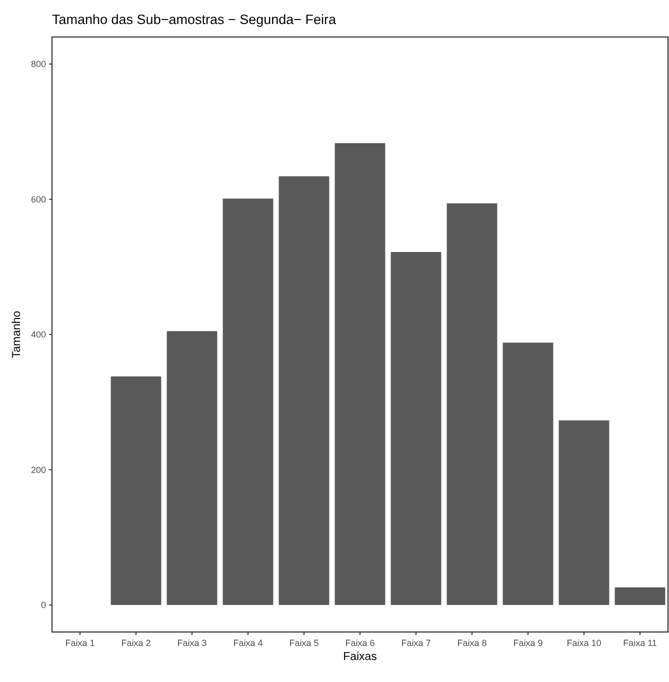 This screenshot has height=682, width=669. What do you see at coordinates (528, 643) in the screenshot?
I see `x-tick-label: Faixa 9` at bounding box center [528, 643].